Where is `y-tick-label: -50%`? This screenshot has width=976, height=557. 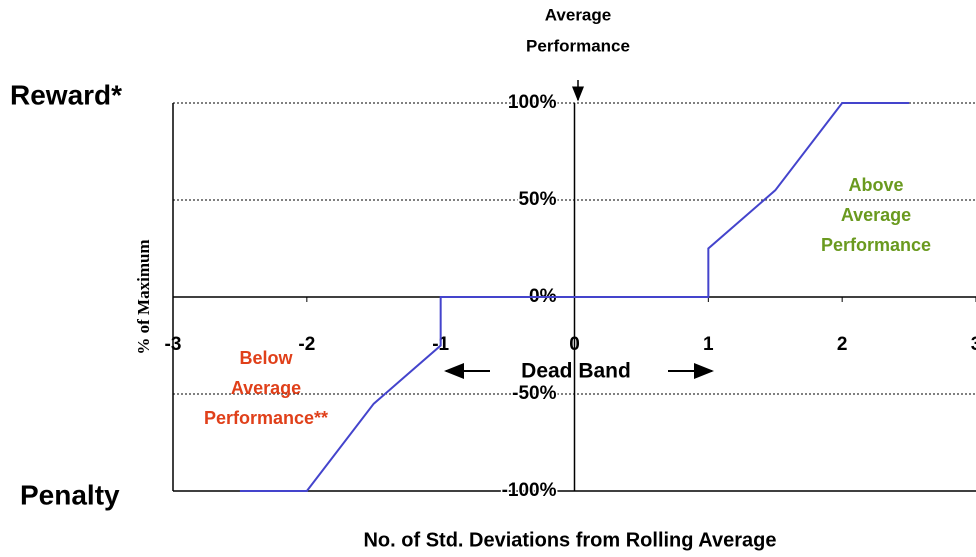
y-tick-label: -50% is located at coordinates (534, 393).